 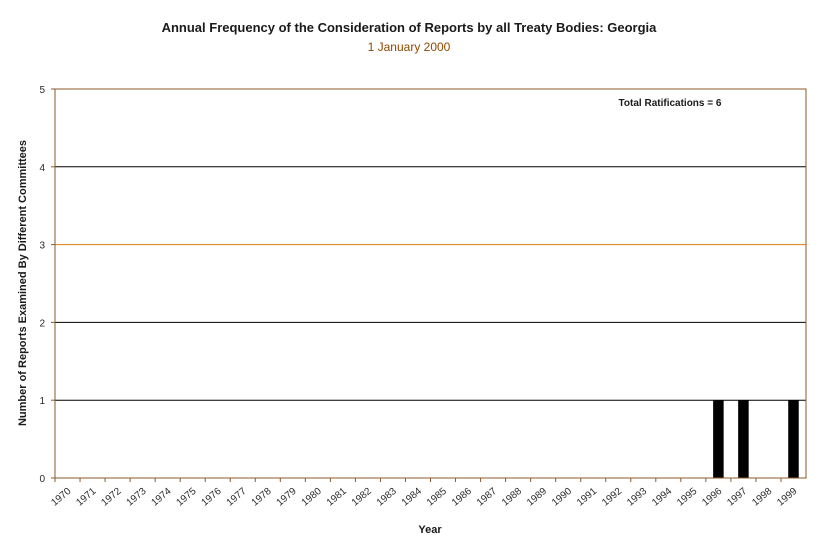 What do you see at coordinates (537, 497) in the screenshot?
I see `x-tick-label: 1989` at bounding box center [537, 497].